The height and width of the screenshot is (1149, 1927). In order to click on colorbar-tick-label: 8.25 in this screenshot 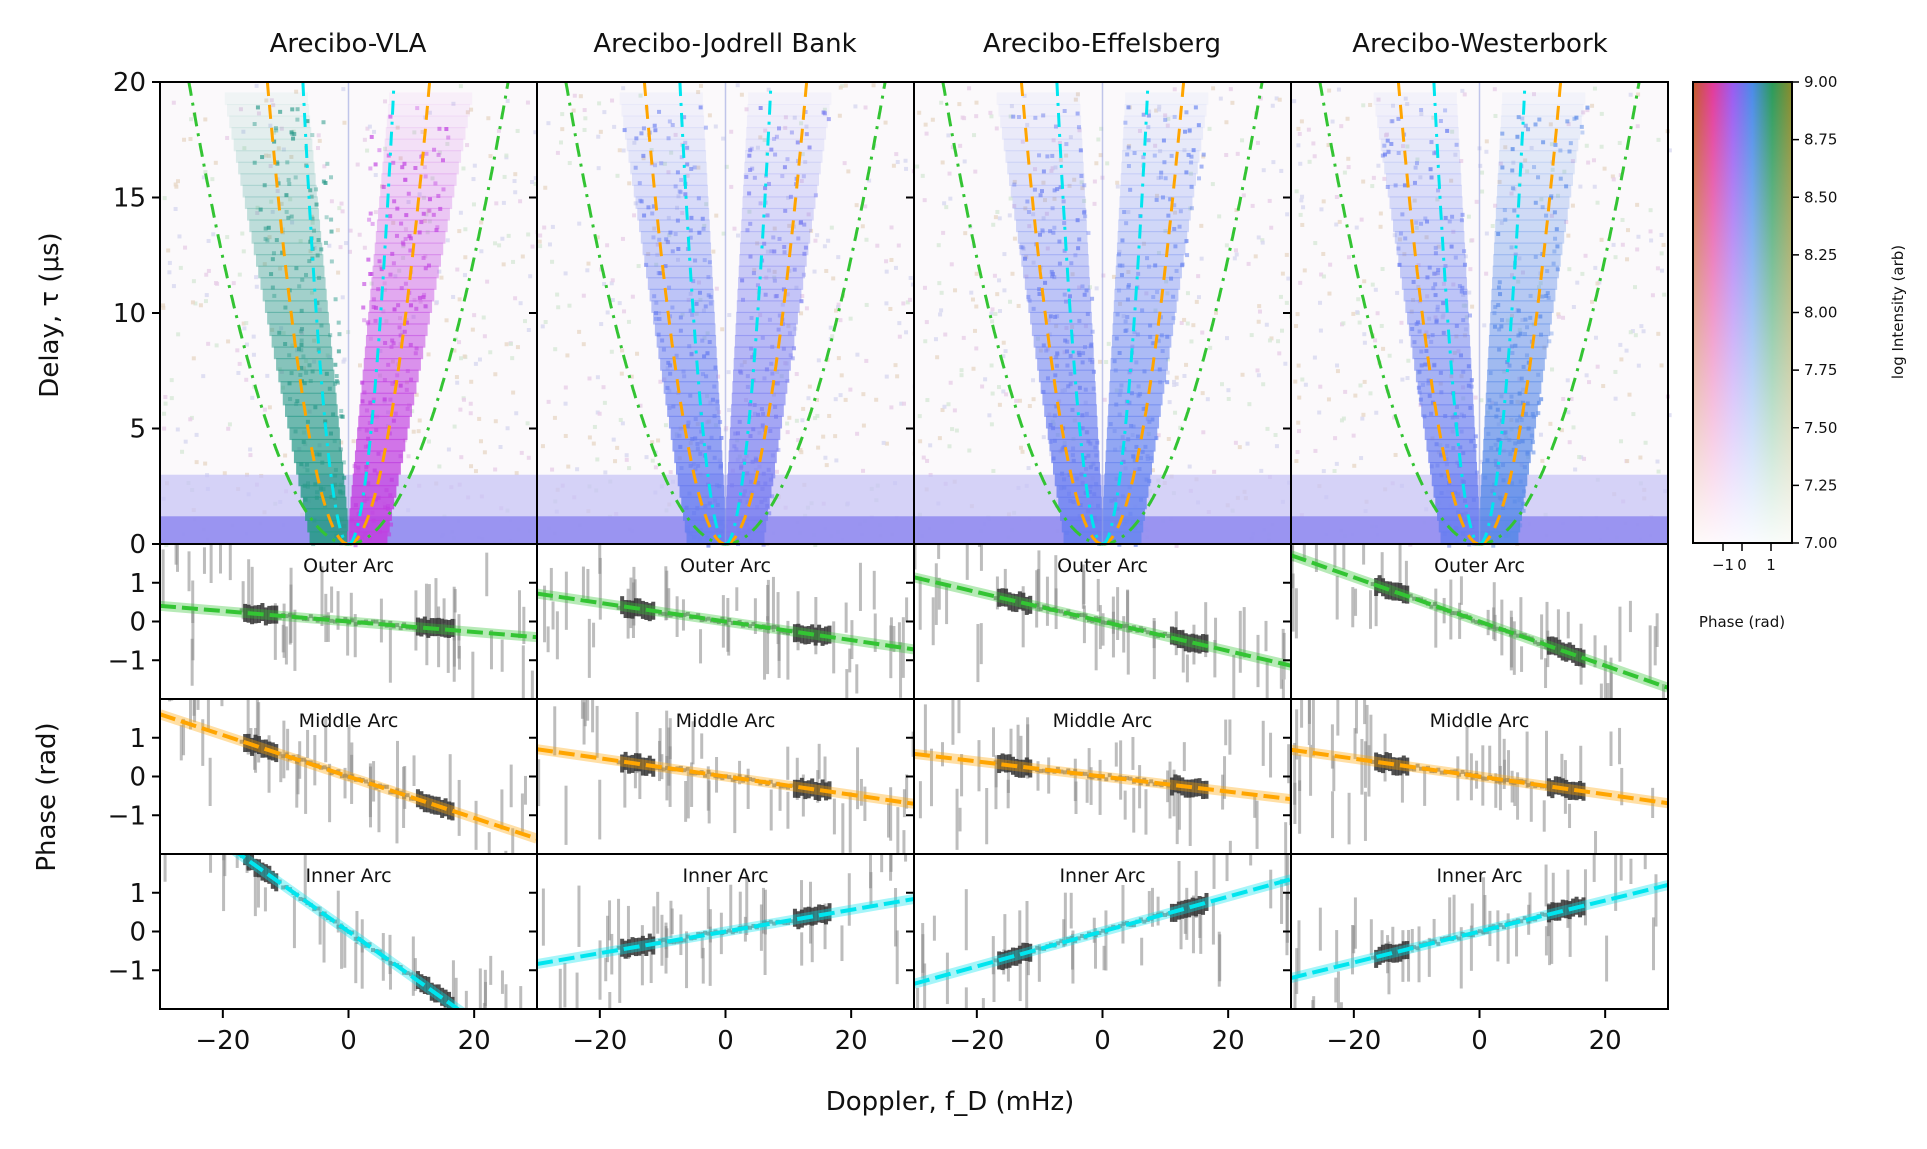, I will do `click(1820, 255)`.